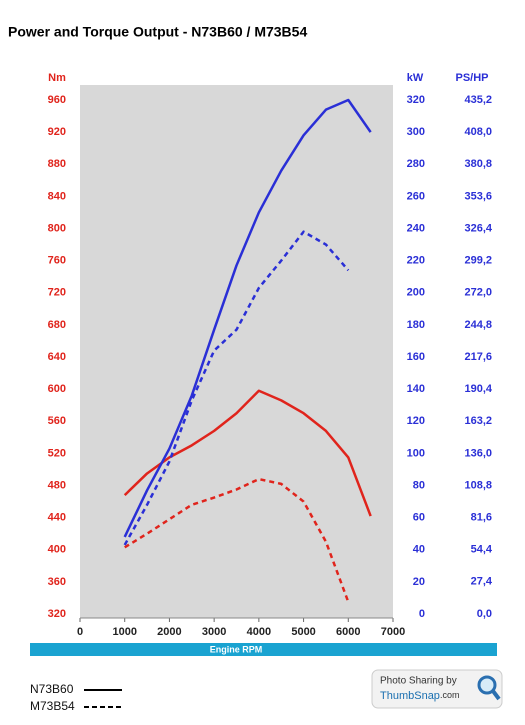  I want to click on y-tick-label: 440, so click(57, 518).